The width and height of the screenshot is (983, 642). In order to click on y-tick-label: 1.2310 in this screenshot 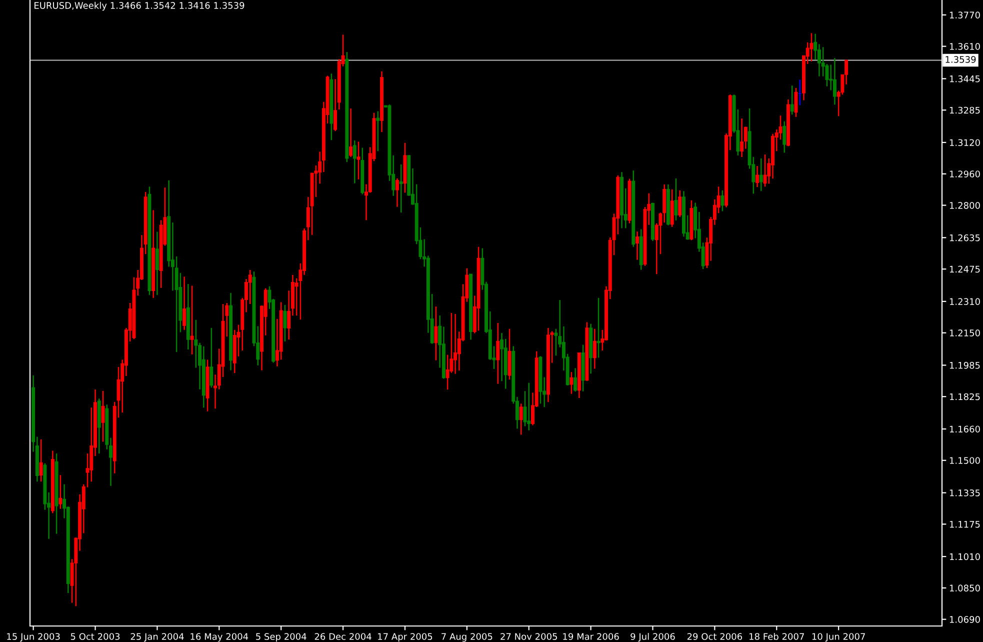, I will do `click(965, 301)`.